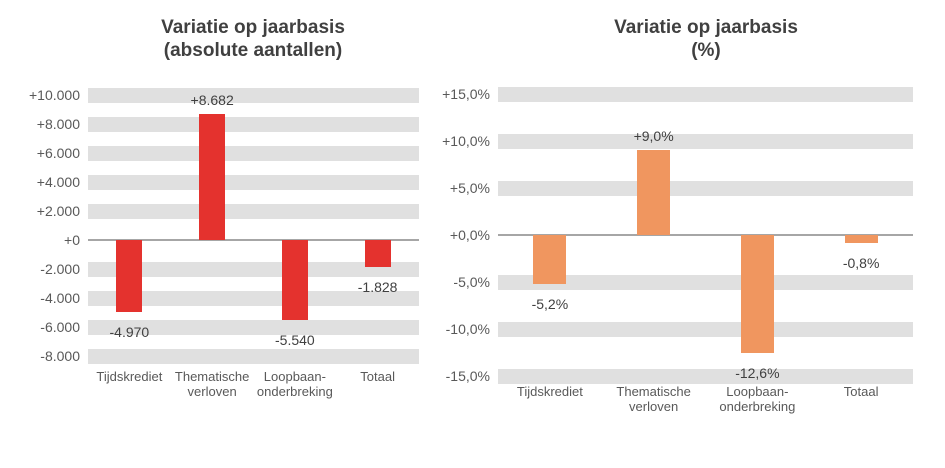 The width and height of the screenshot is (945, 468). Describe the element at coordinates (466, 94) in the screenshot. I see `y-axis-tick-label: +15,0%` at that location.